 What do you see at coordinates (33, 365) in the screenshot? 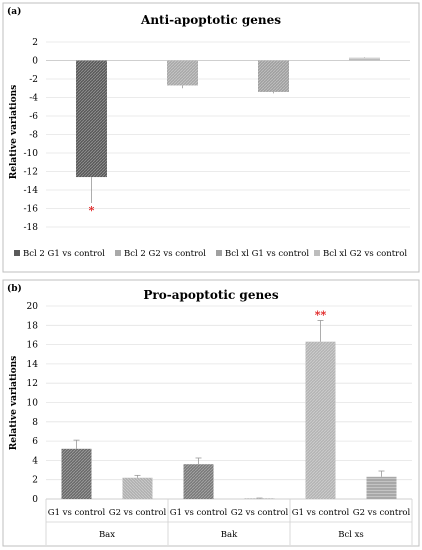
I see `y-tick-label: 14` at bounding box center [33, 365].